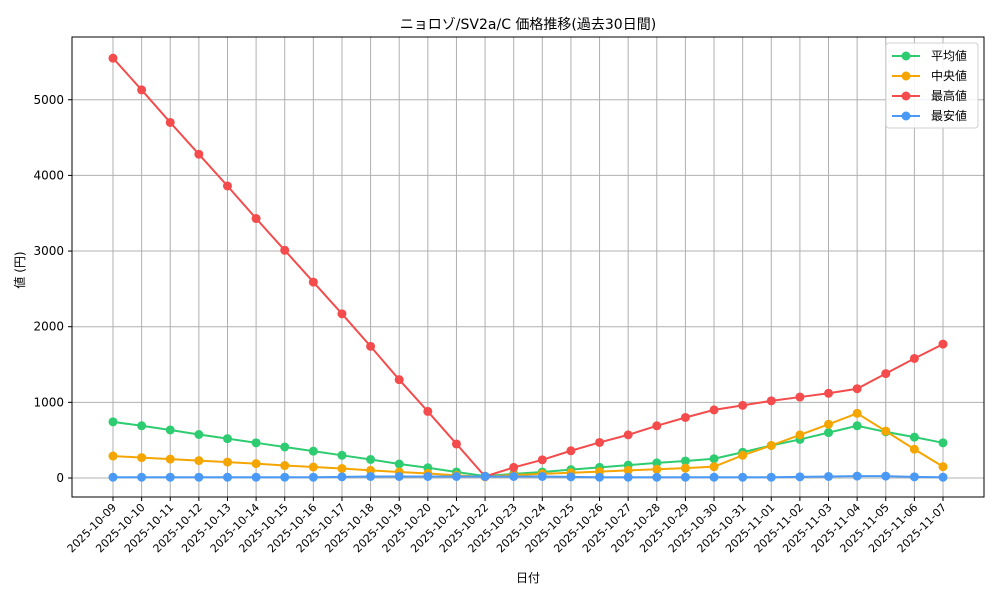  Describe the element at coordinates (929, 115) in the screenshot. I see `legend-item: 最安値` at that location.